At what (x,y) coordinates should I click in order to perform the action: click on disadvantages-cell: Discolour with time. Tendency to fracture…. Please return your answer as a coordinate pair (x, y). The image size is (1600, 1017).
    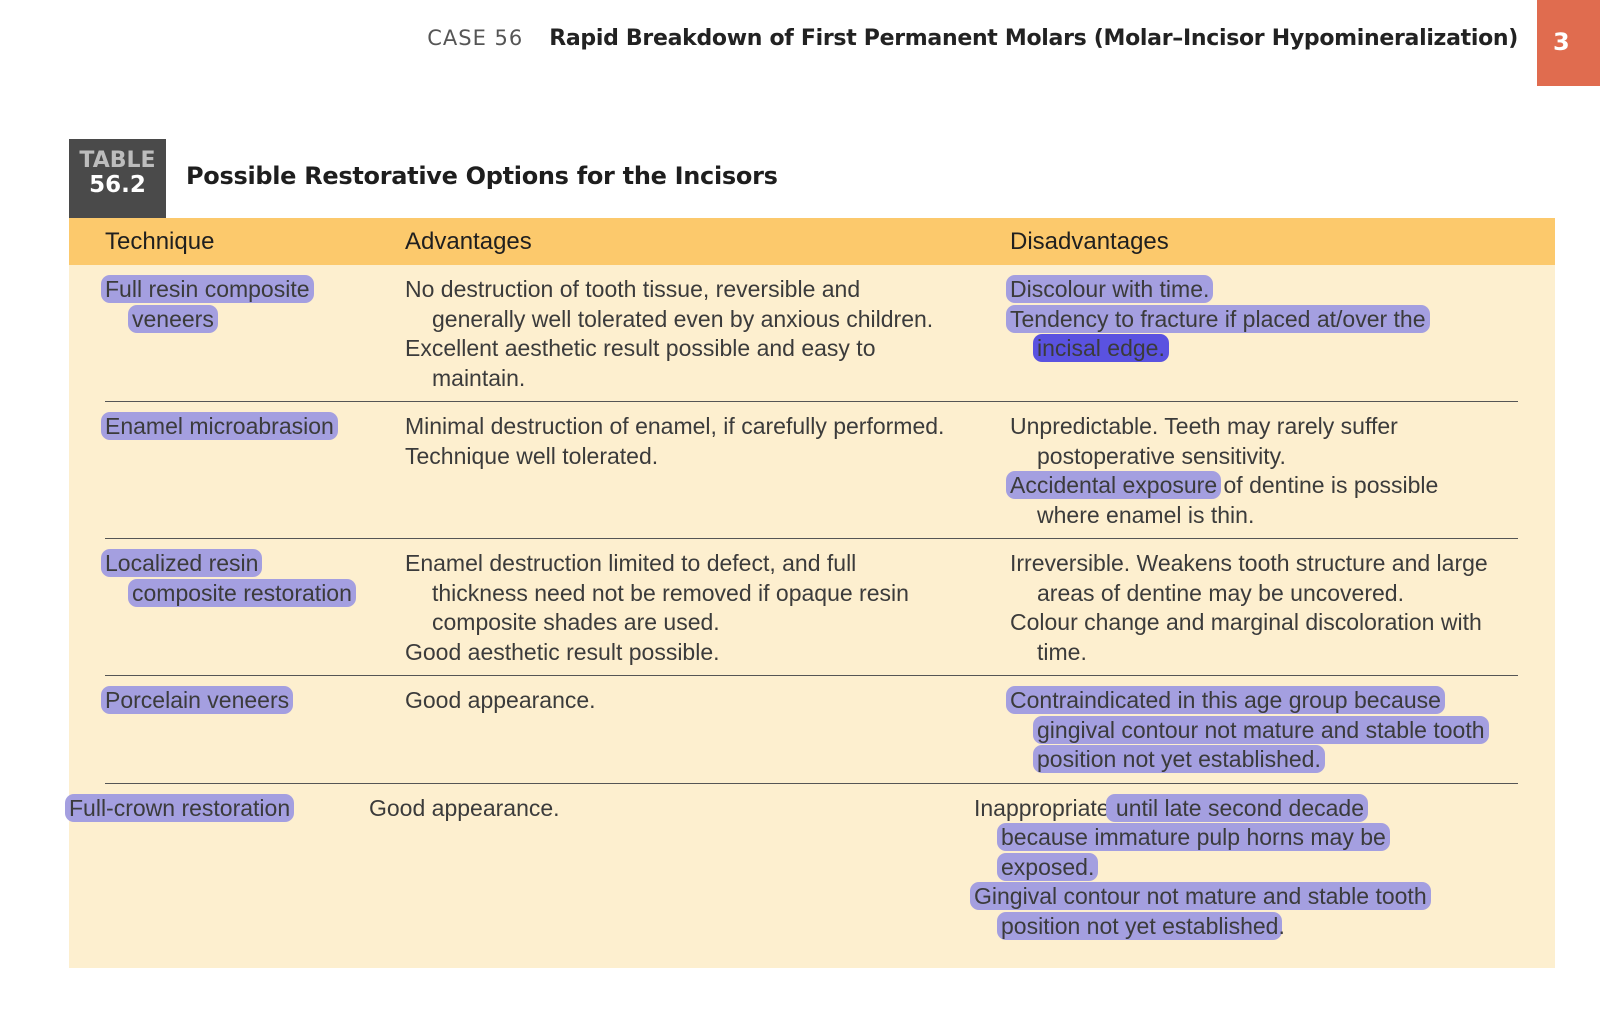
    Looking at the image, I should click on (1218, 319).